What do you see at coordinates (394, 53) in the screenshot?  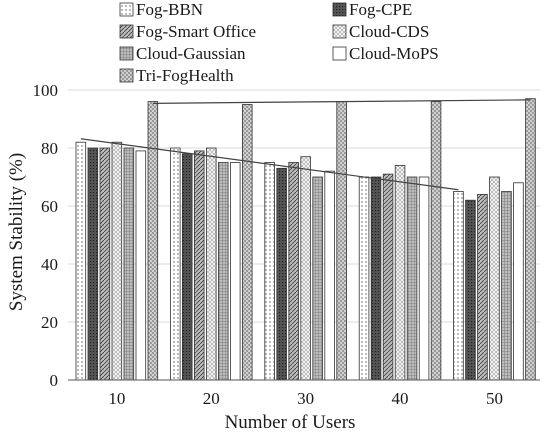 I see `legend-label: Cloud-MoPS` at bounding box center [394, 53].